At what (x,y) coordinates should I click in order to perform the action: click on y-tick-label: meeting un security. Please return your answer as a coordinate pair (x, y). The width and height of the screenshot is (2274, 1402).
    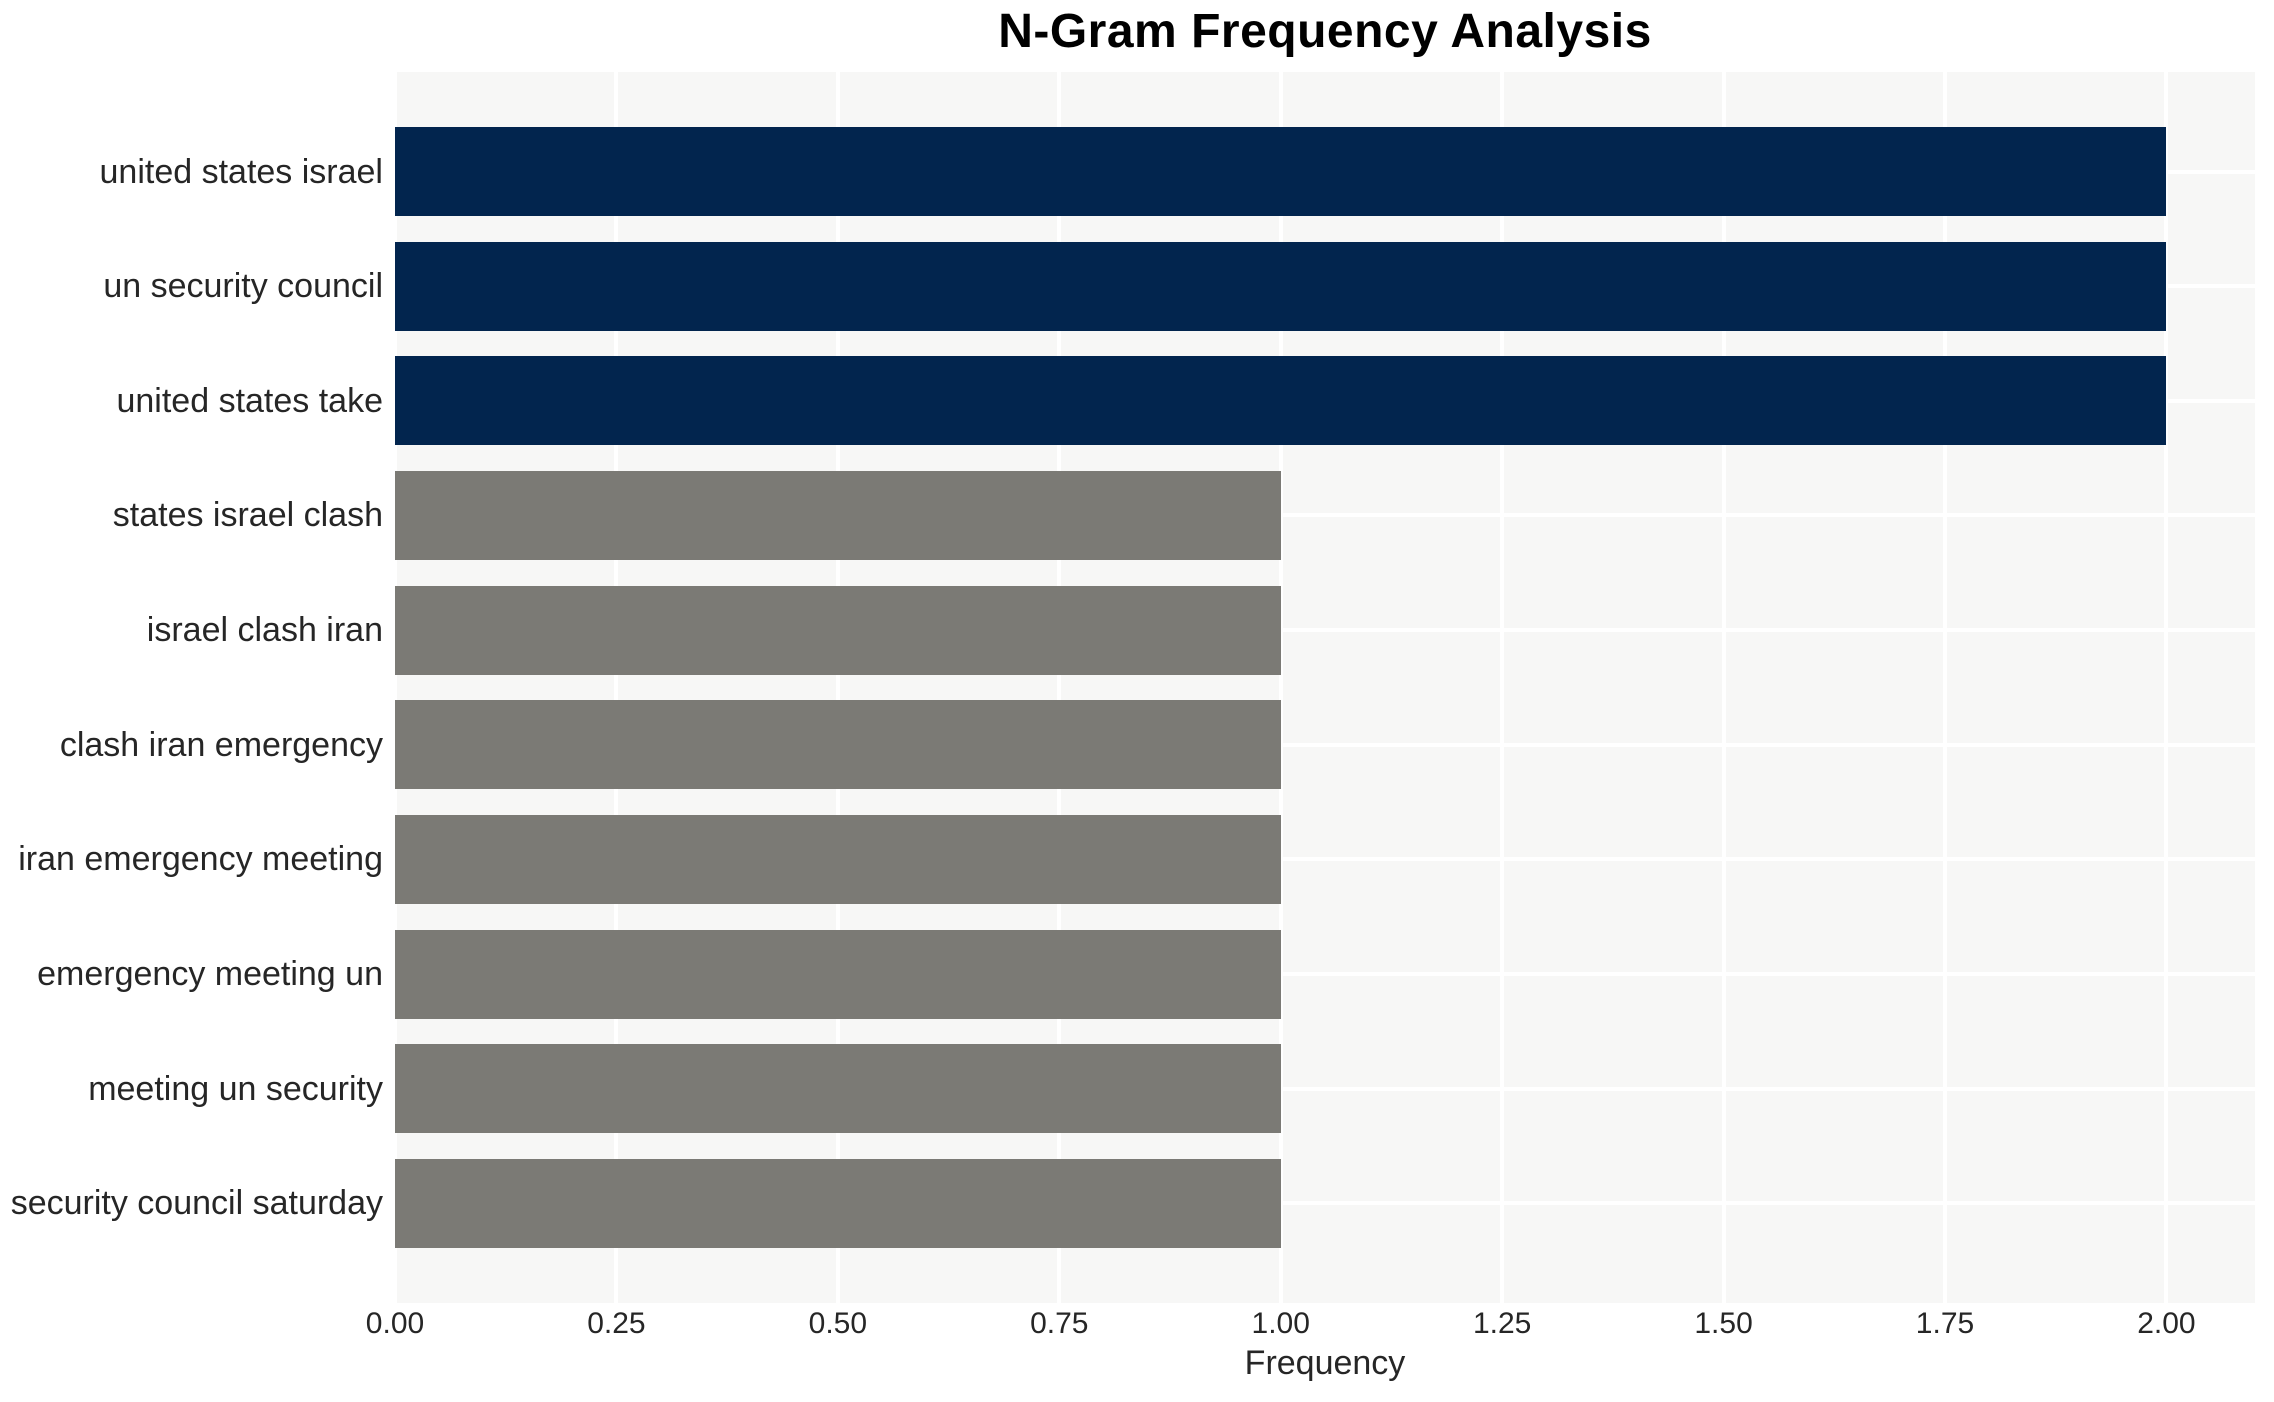
    Looking at the image, I should click on (235, 1088).